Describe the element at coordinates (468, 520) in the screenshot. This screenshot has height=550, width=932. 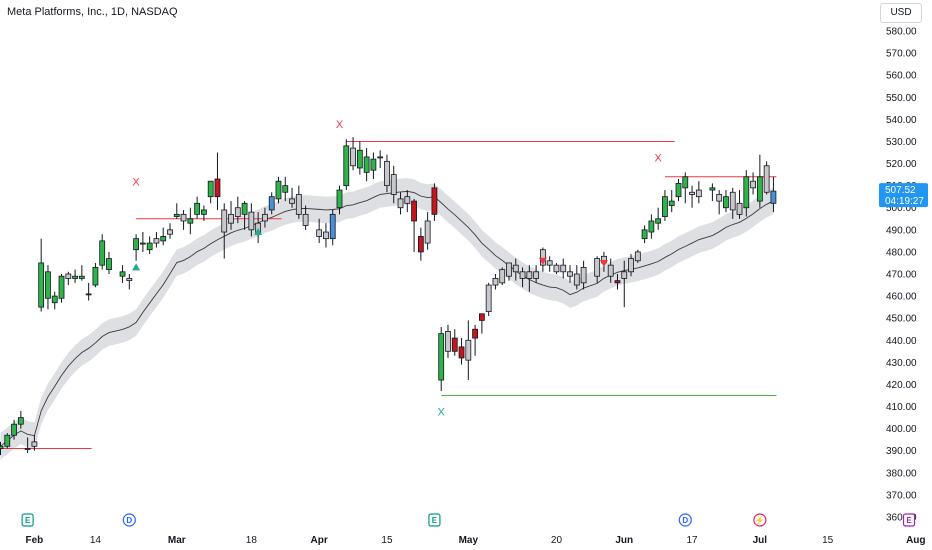
I see `event-icons: E D E D ⚡ E` at that location.